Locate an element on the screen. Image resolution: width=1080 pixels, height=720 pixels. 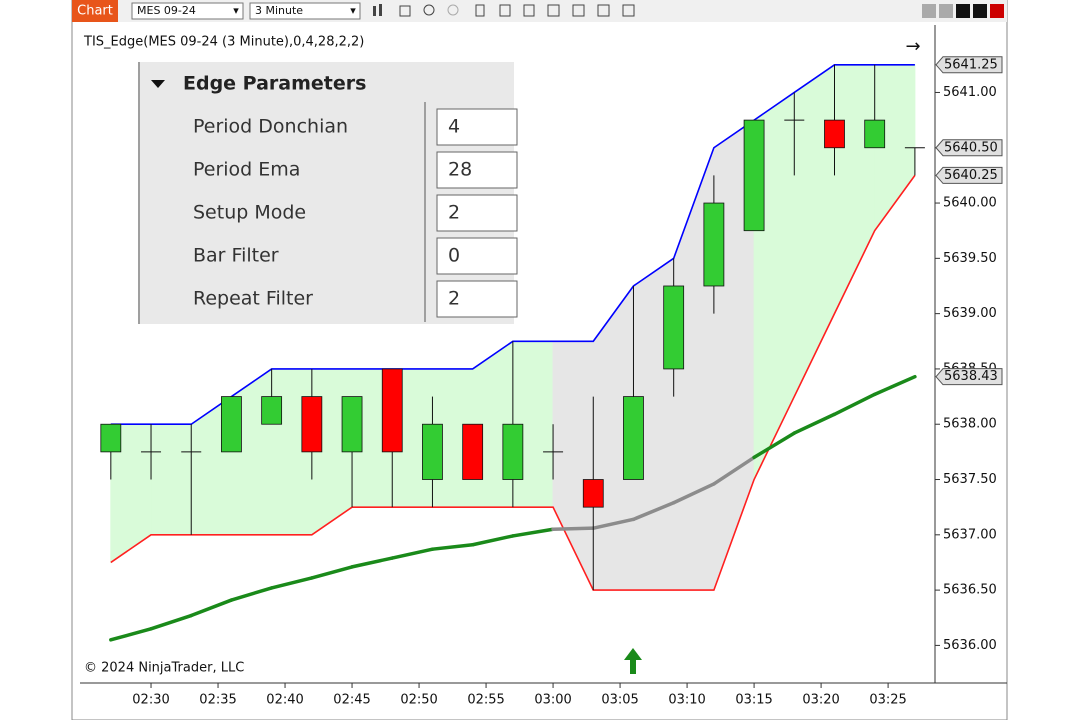
y-tick-label: 5641.00 is located at coordinates (970, 92).